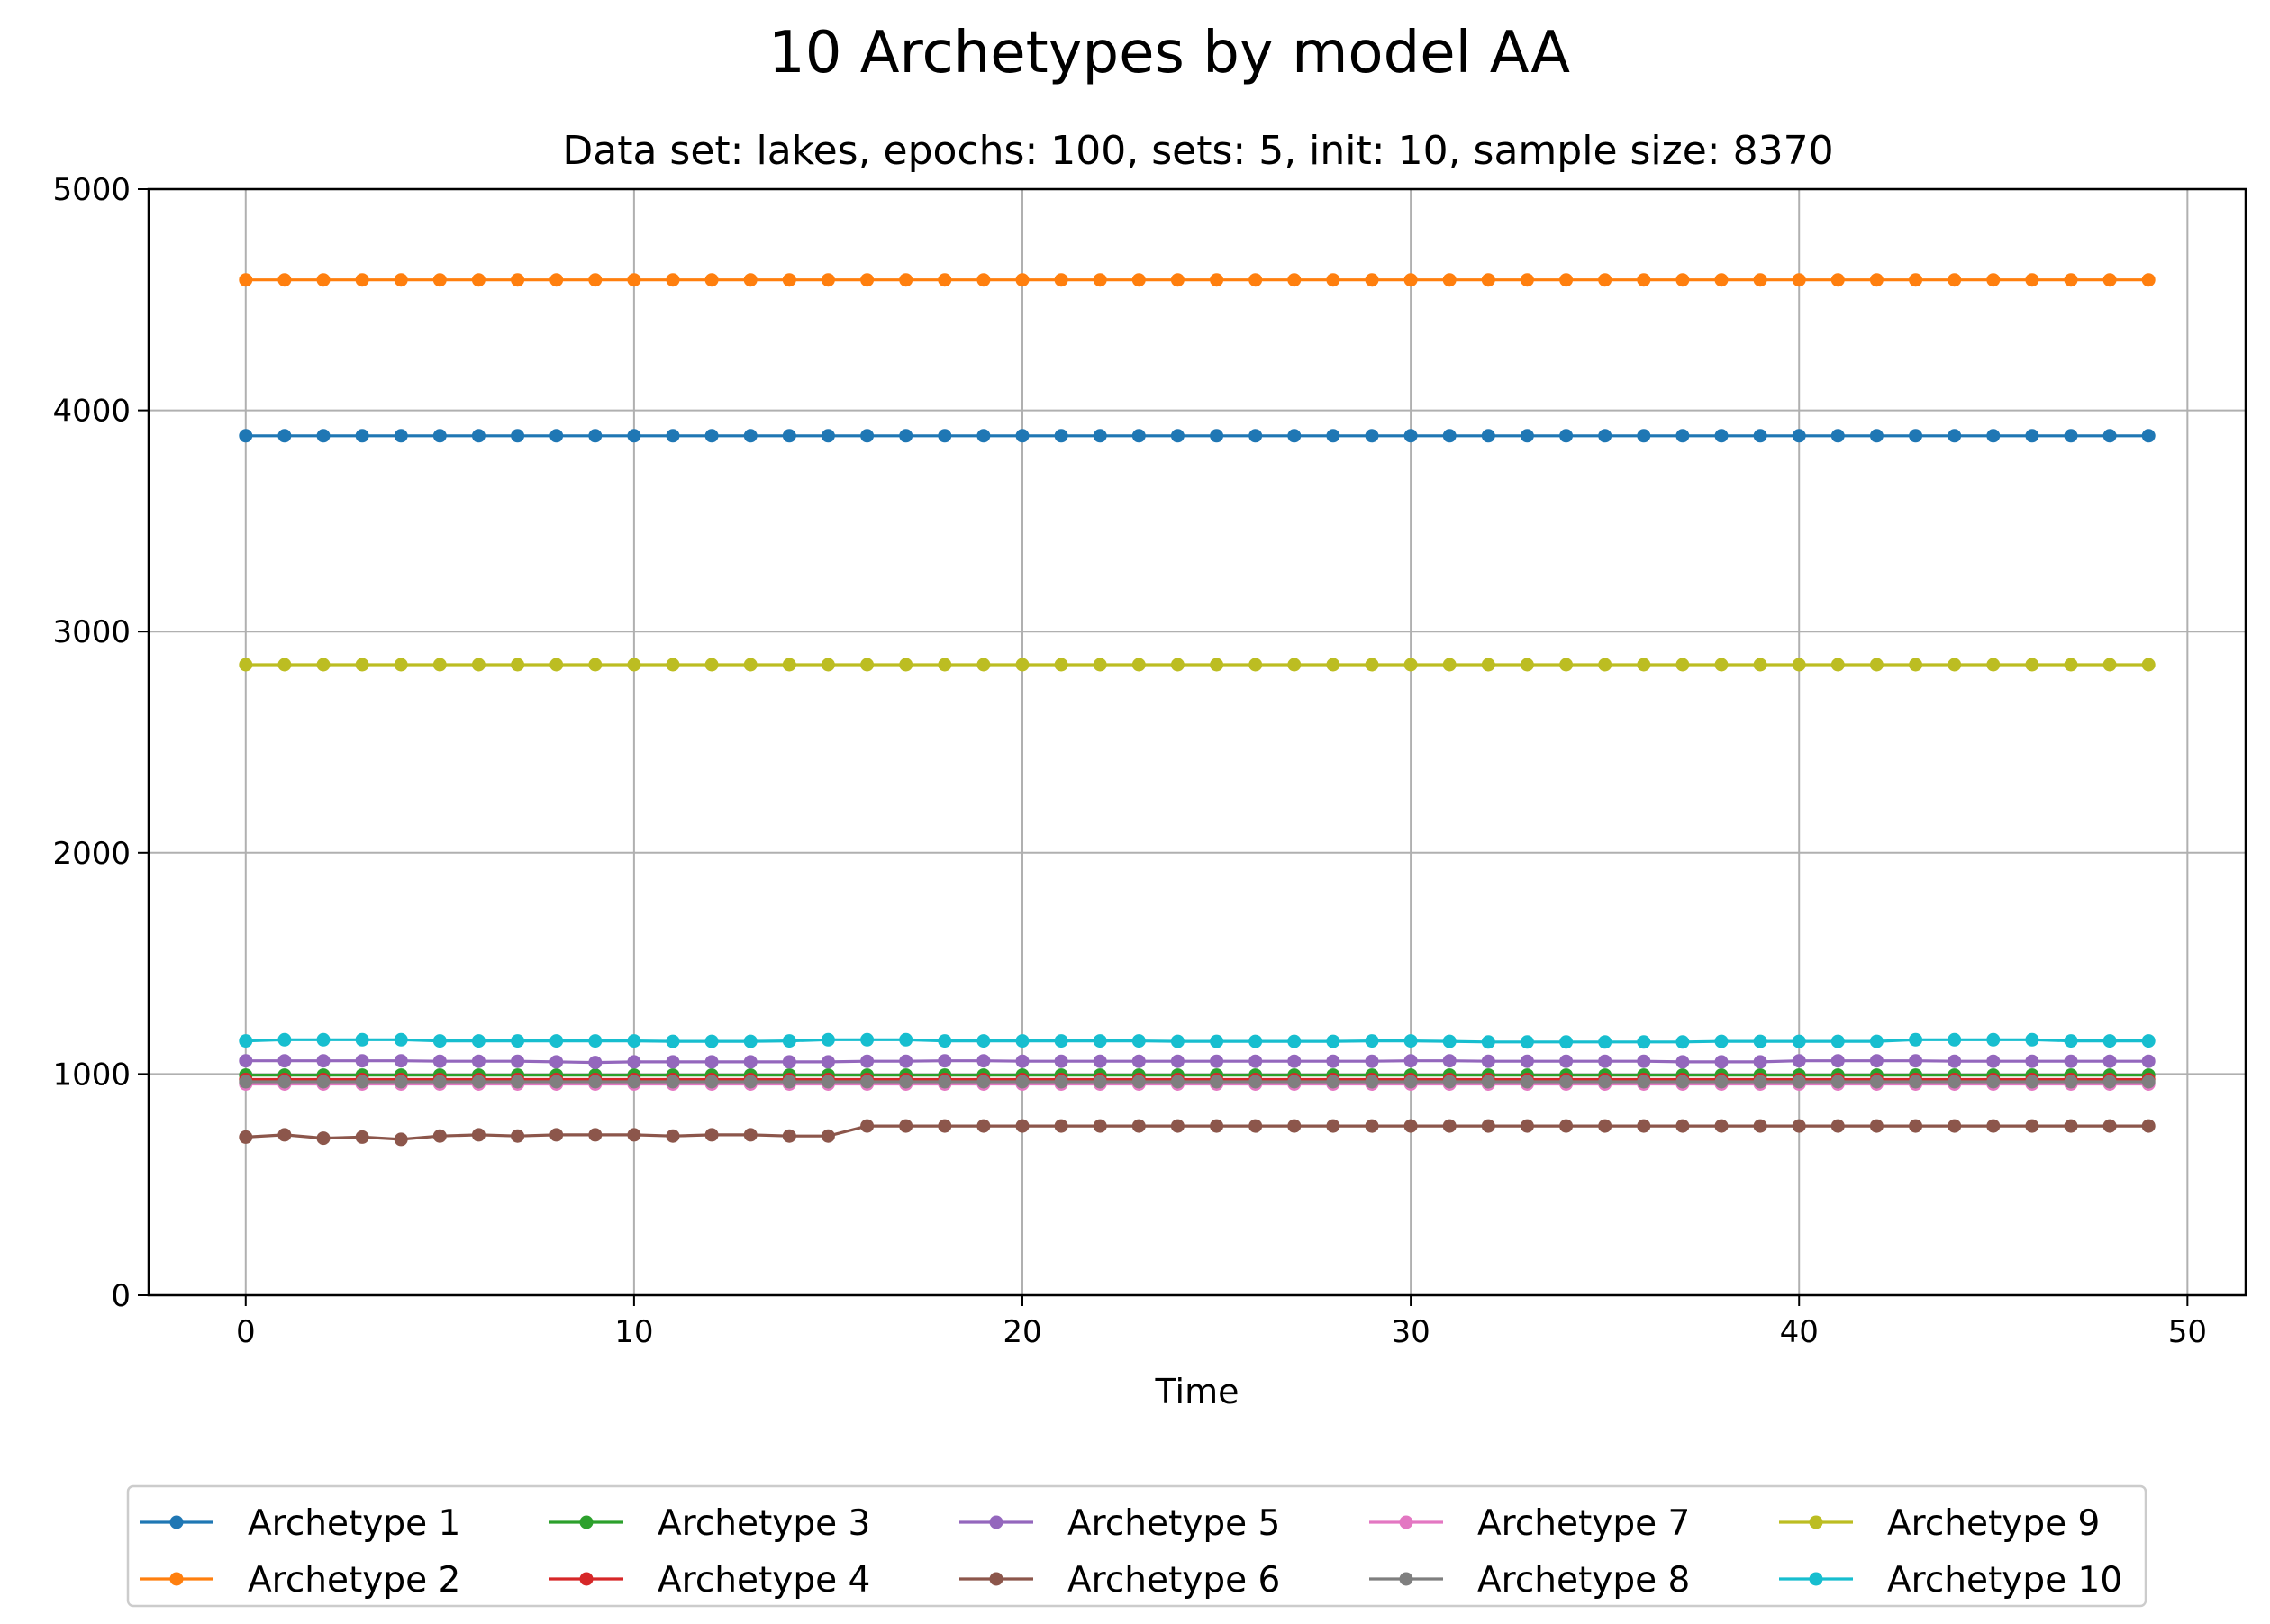 This screenshot has height=1624, width=2270. I want to click on series-line, so click(1197, 1041).